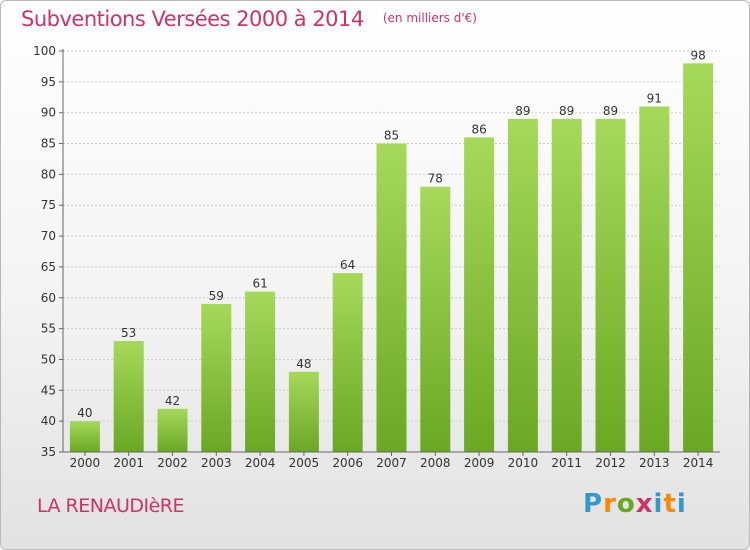 This screenshot has height=550, width=750. What do you see at coordinates (48, 359) in the screenshot?
I see `y-tick-label: 50` at bounding box center [48, 359].